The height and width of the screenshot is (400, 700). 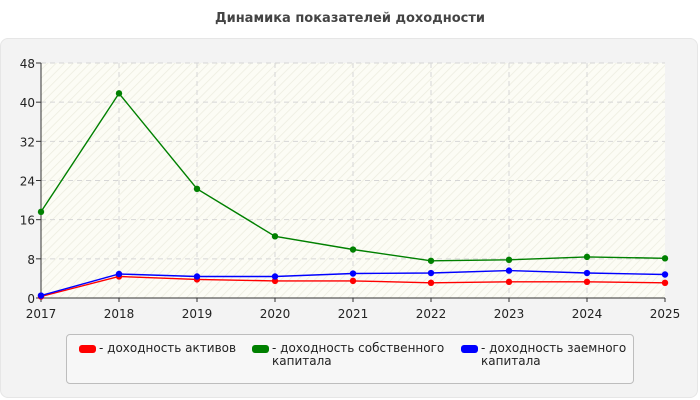 I want to click on legend-label: - доходность собственного капитала, so click(x=358, y=354).